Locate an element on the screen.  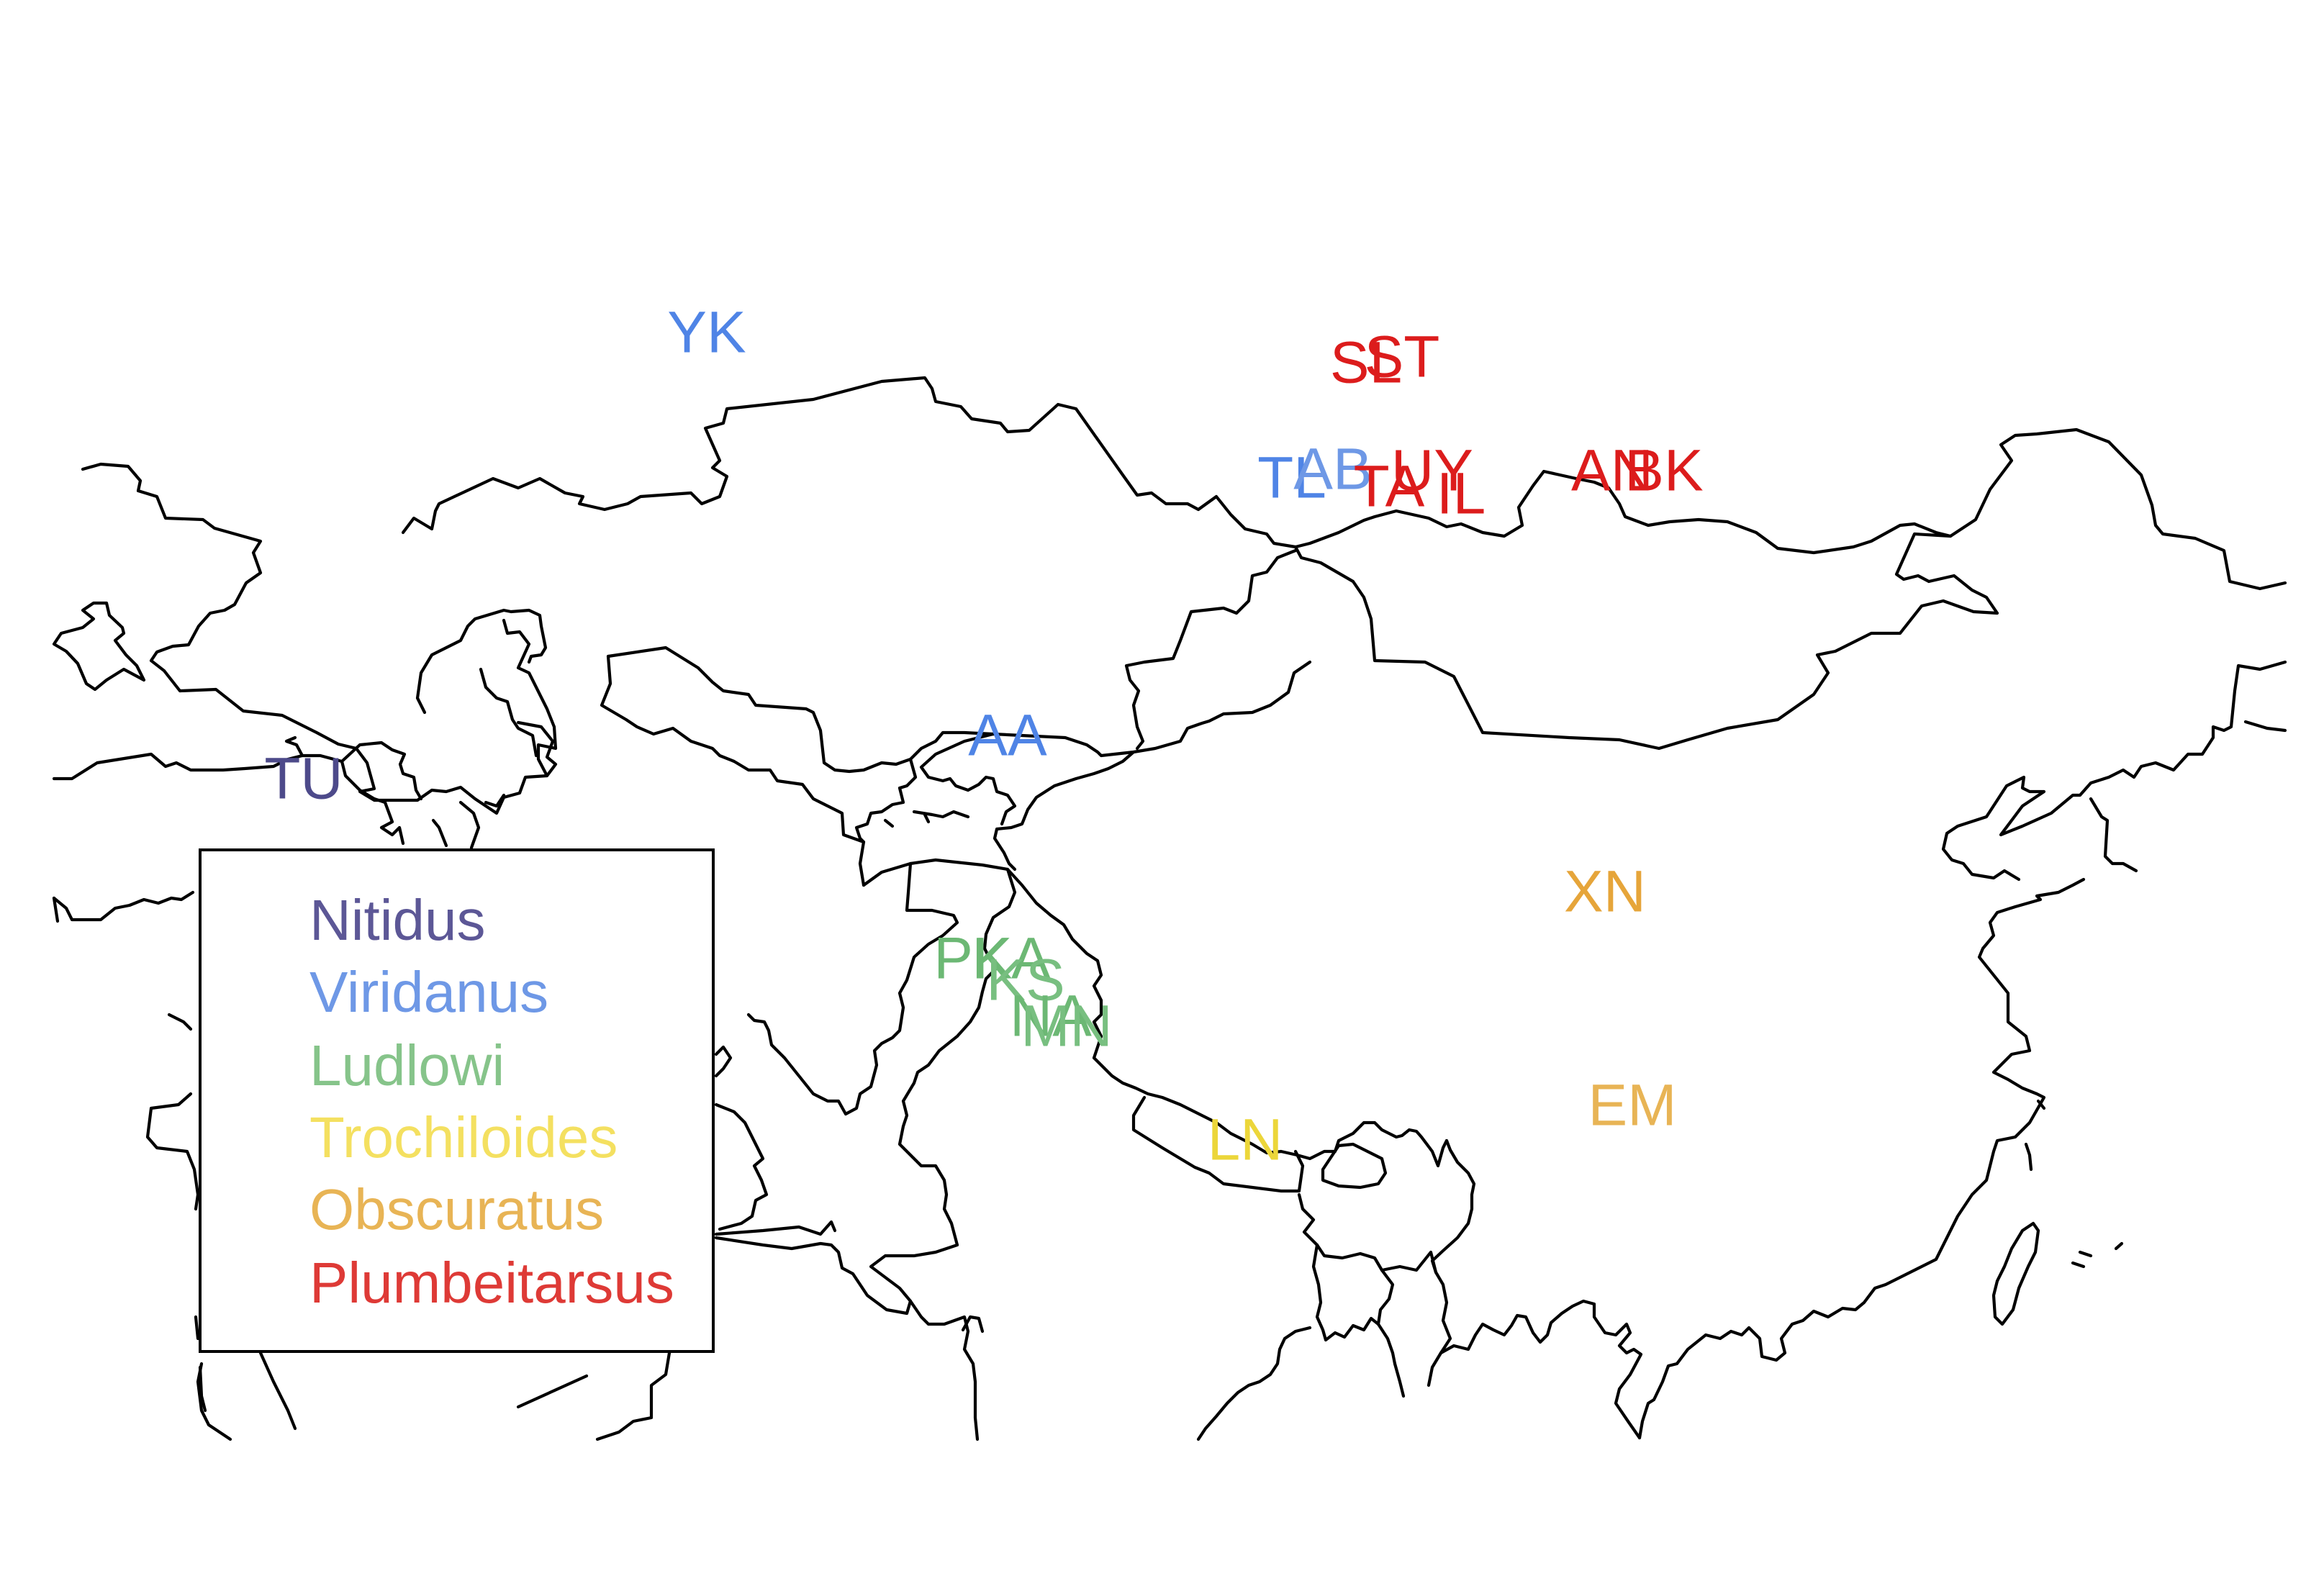
site-label-ks: KS is located at coordinates (1025, 980).